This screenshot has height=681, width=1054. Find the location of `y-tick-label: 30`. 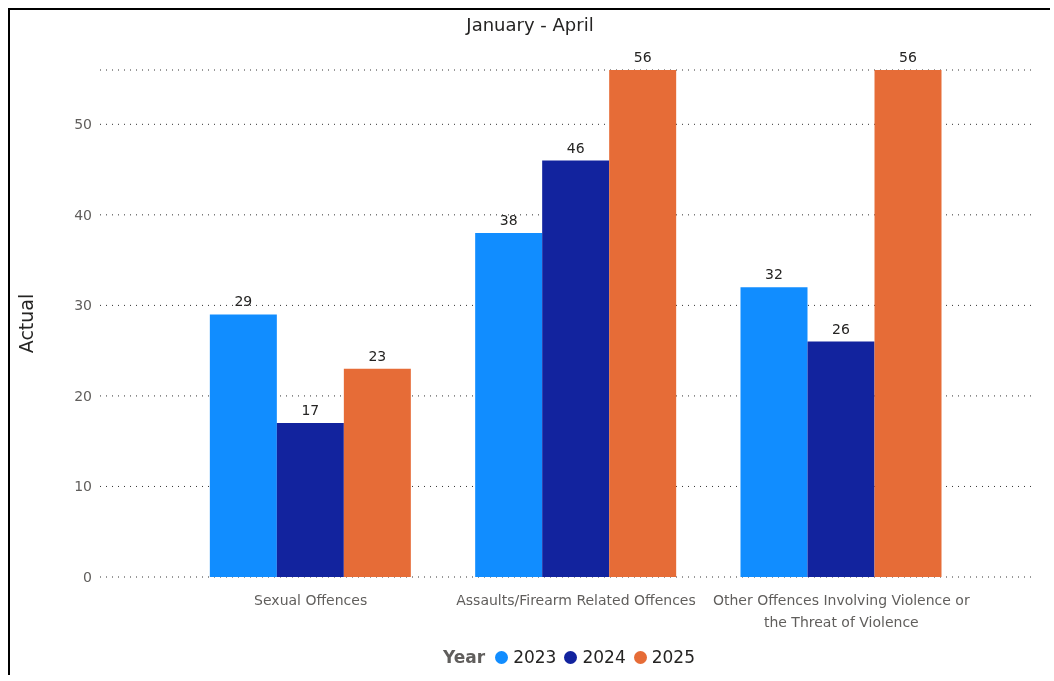

y-tick-label: 30 is located at coordinates (83, 305).